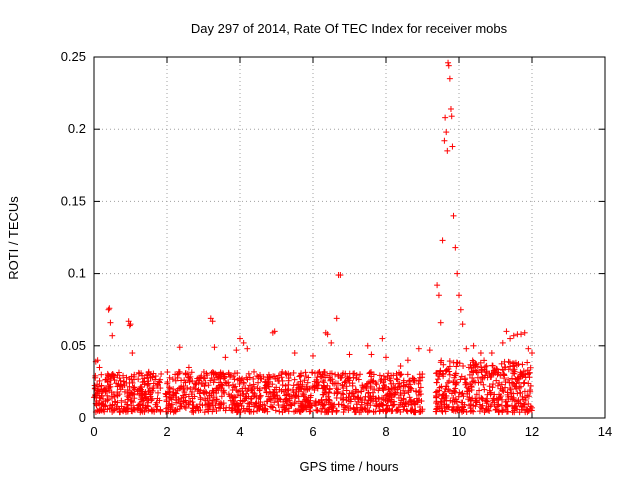  What do you see at coordinates (73, 56) in the screenshot?
I see `y-tick-label: 0.25` at bounding box center [73, 56].